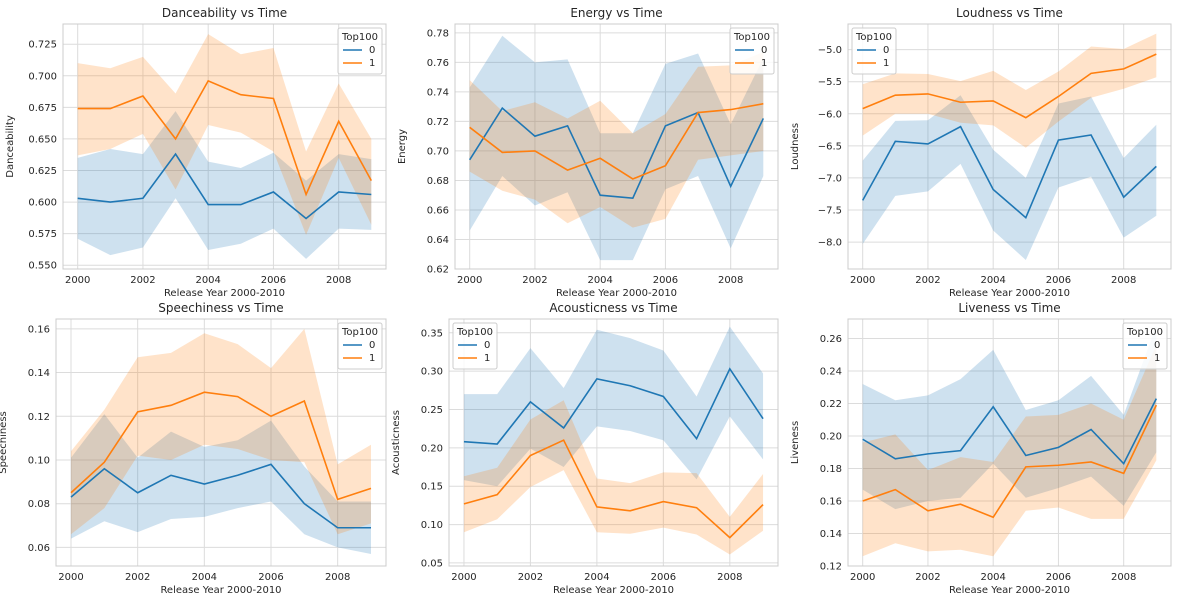  What do you see at coordinates (42, 139) in the screenshot?
I see `y-tick-label: 0.650` at bounding box center [42, 139].